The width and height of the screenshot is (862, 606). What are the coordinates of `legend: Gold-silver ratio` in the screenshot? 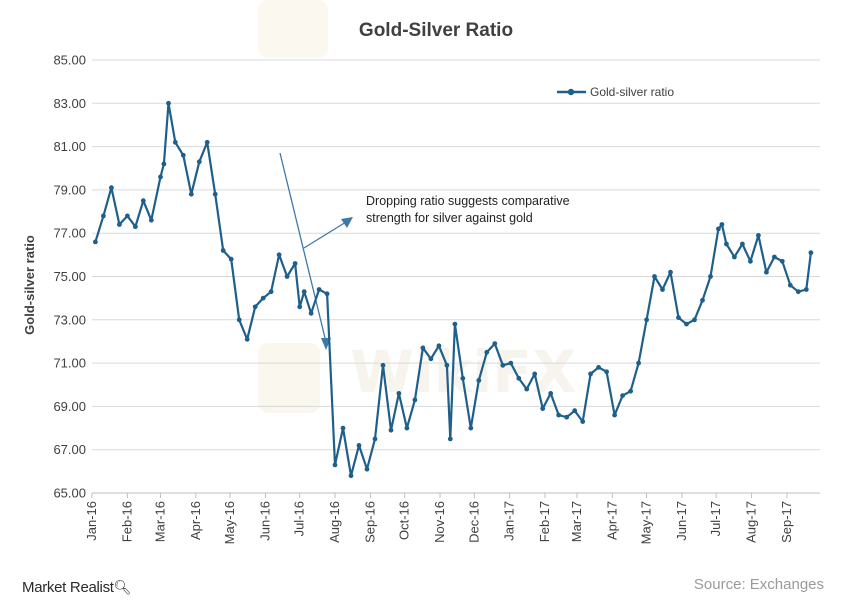 It's located at (615, 92).